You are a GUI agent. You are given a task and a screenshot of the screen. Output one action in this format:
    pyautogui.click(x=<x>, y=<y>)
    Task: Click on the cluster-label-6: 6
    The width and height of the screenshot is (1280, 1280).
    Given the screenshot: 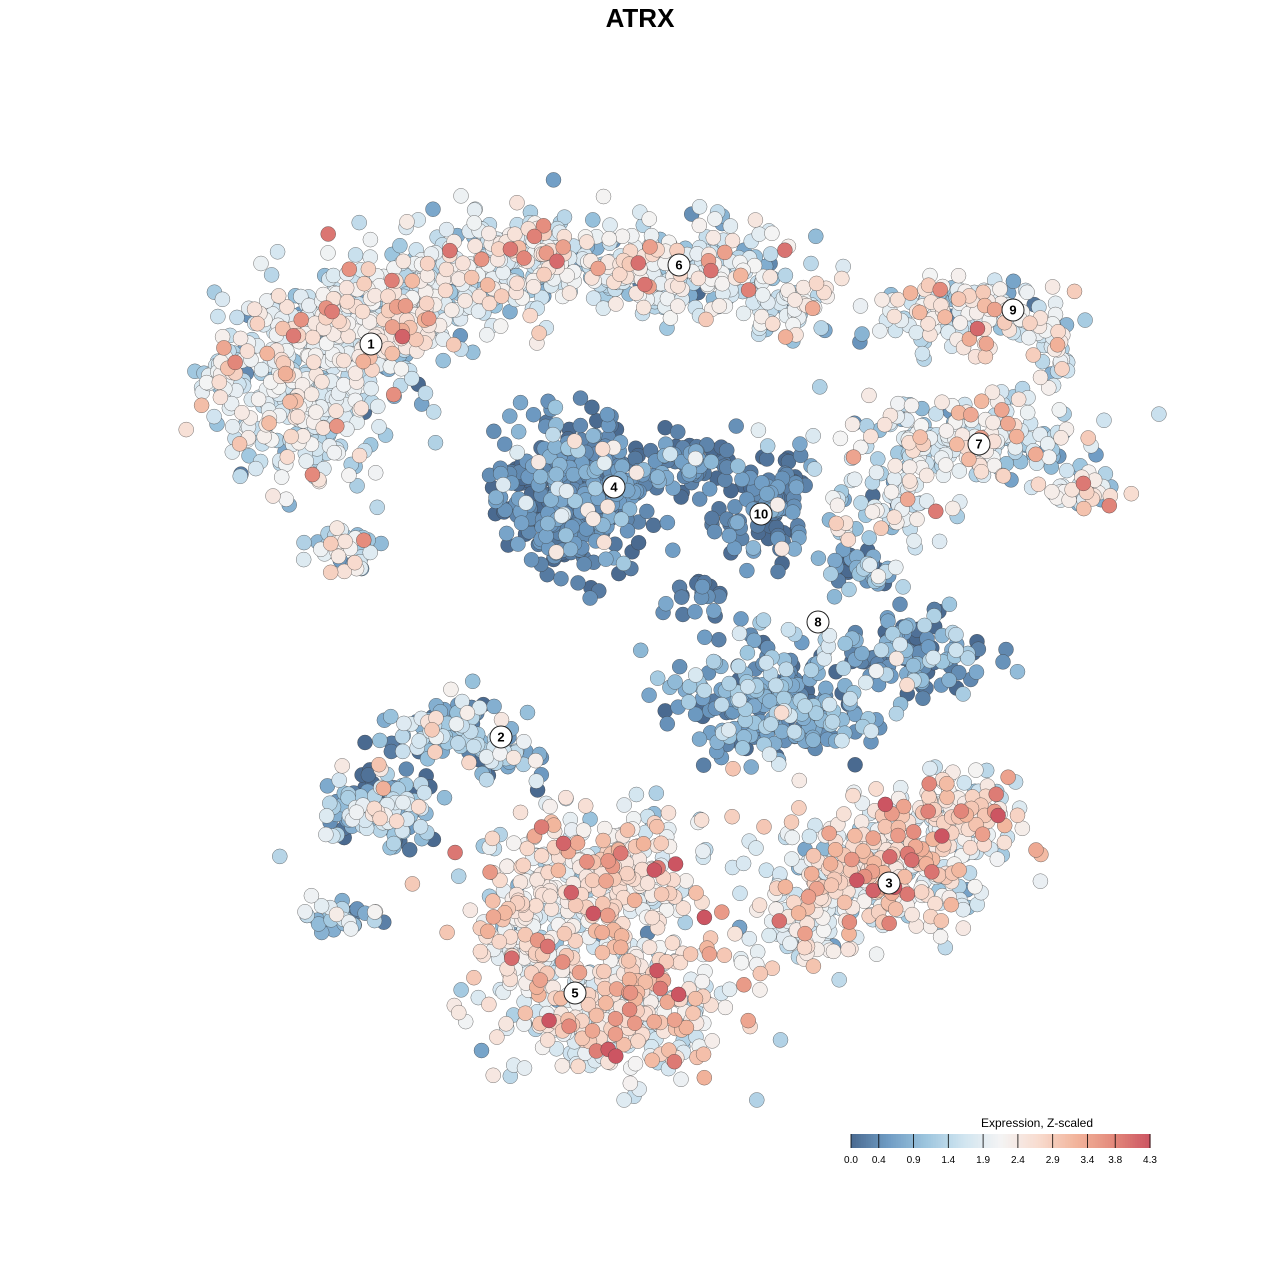 What is the action you would take?
    pyautogui.click(x=679, y=265)
    